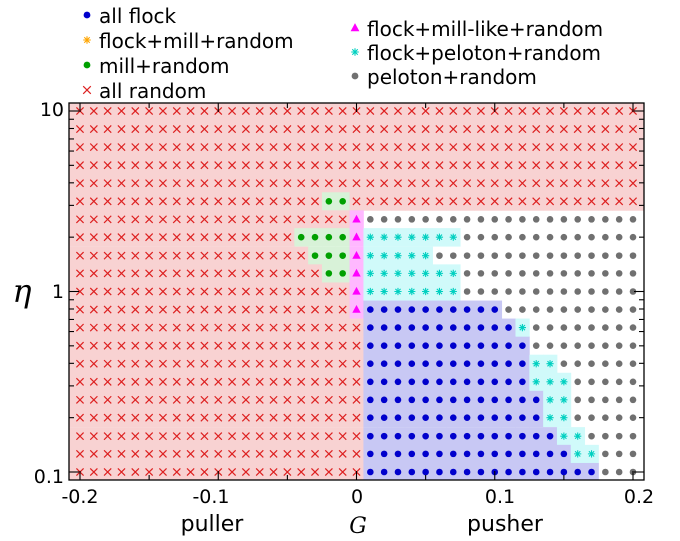 The height and width of the screenshot is (541, 680). I want to click on legend-label: peloton+random, so click(452, 77).